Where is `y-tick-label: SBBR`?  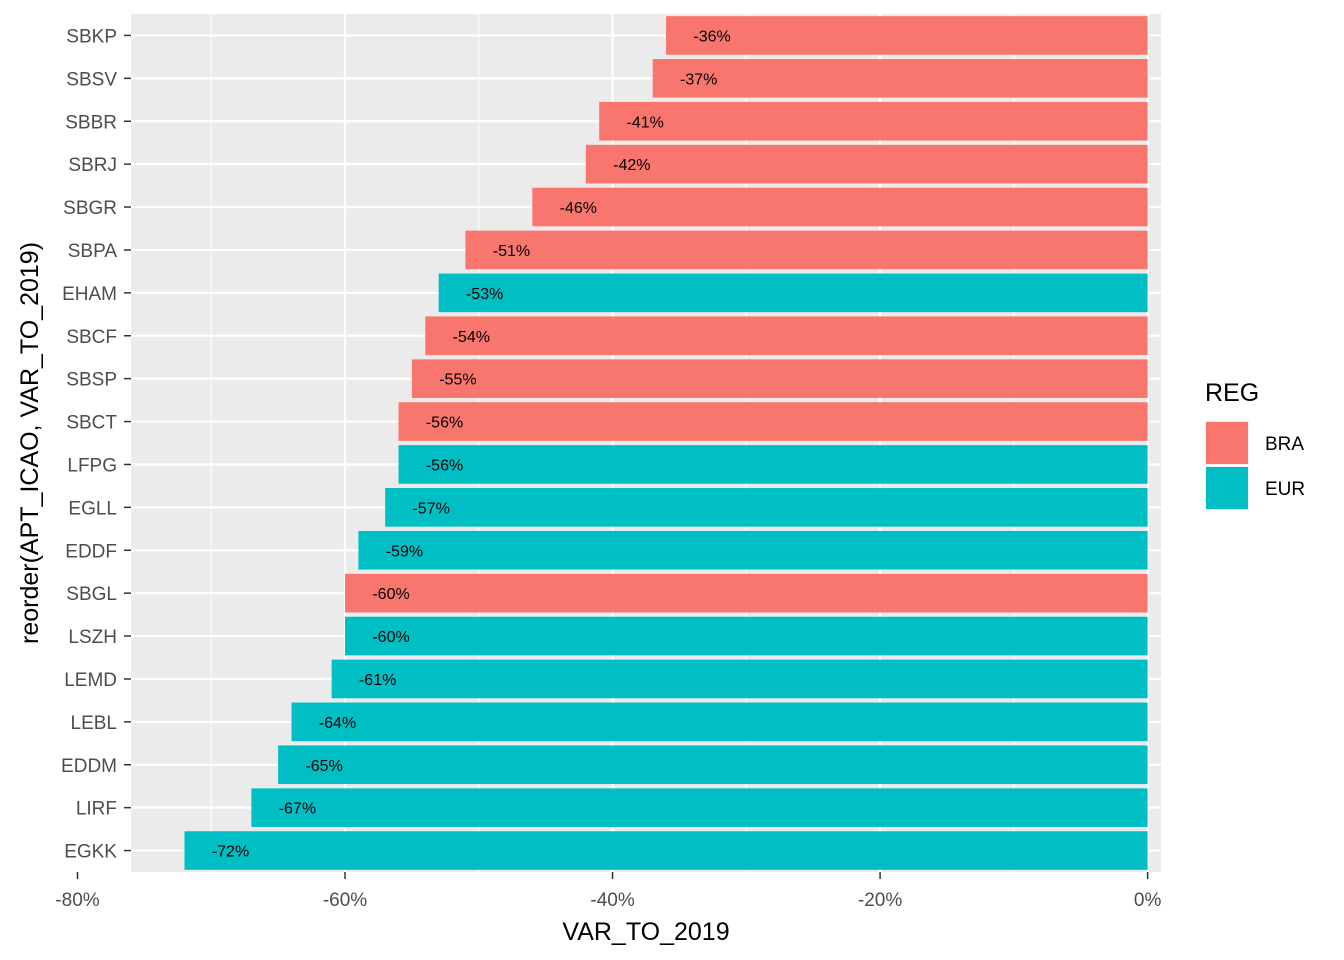
y-tick-label: SBBR is located at coordinates (91, 122).